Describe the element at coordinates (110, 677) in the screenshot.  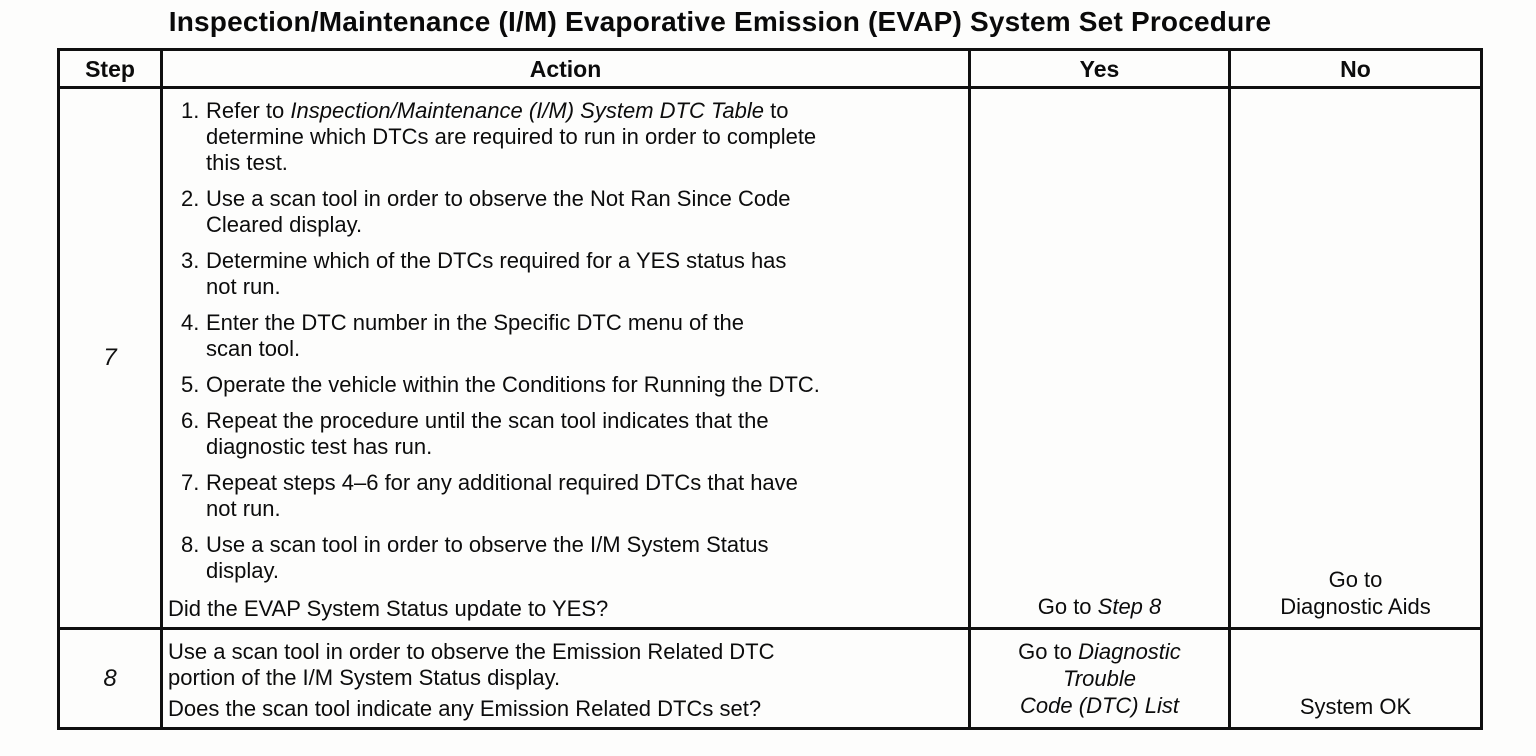
I see `step-8-number: 8` at that location.